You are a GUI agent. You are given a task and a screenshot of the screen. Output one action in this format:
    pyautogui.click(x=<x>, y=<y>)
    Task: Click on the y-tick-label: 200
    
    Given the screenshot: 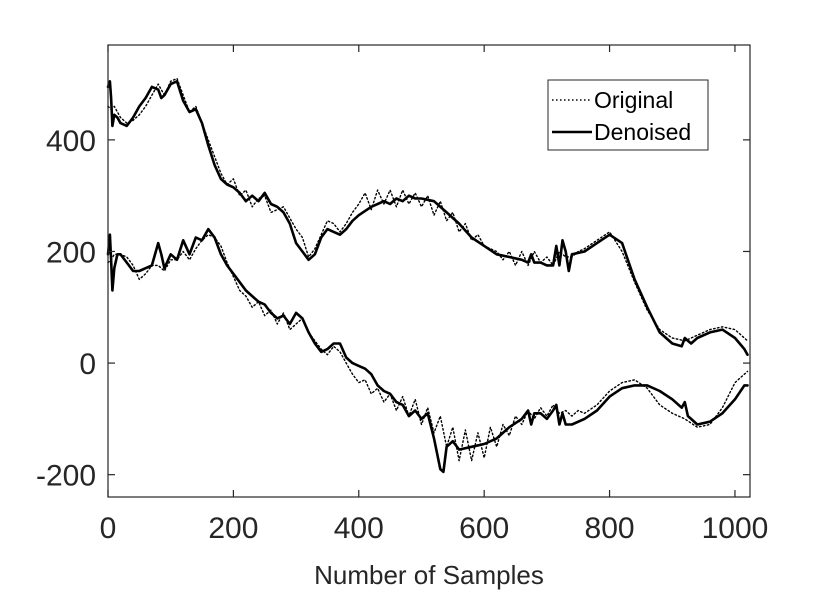 What is the action you would take?
    pyautogui.click(x=71, y=252)
    